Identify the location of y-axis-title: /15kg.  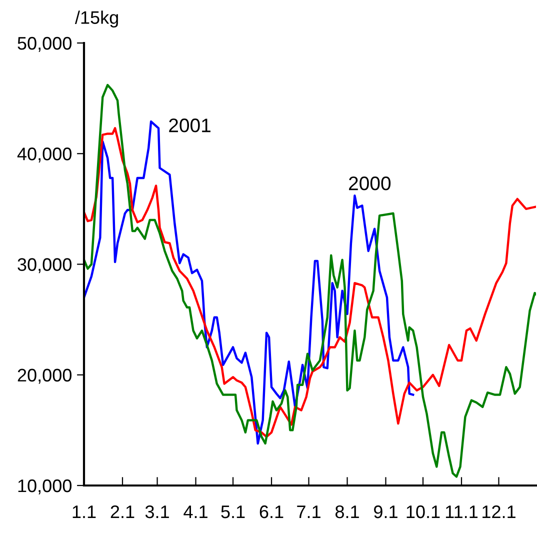
(96, 19).